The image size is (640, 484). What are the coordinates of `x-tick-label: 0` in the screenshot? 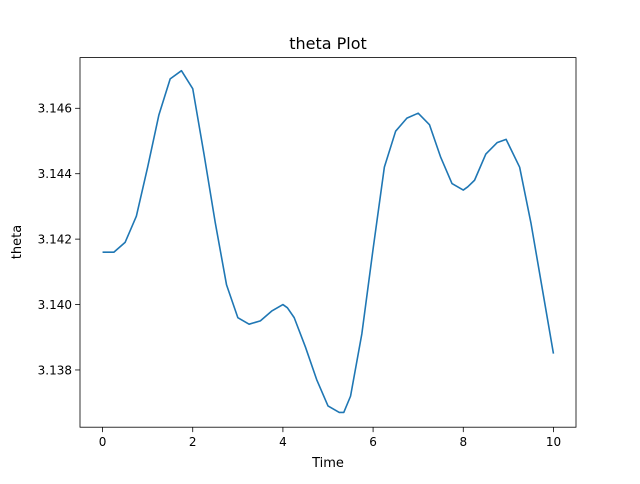 It's located at (103, 442).